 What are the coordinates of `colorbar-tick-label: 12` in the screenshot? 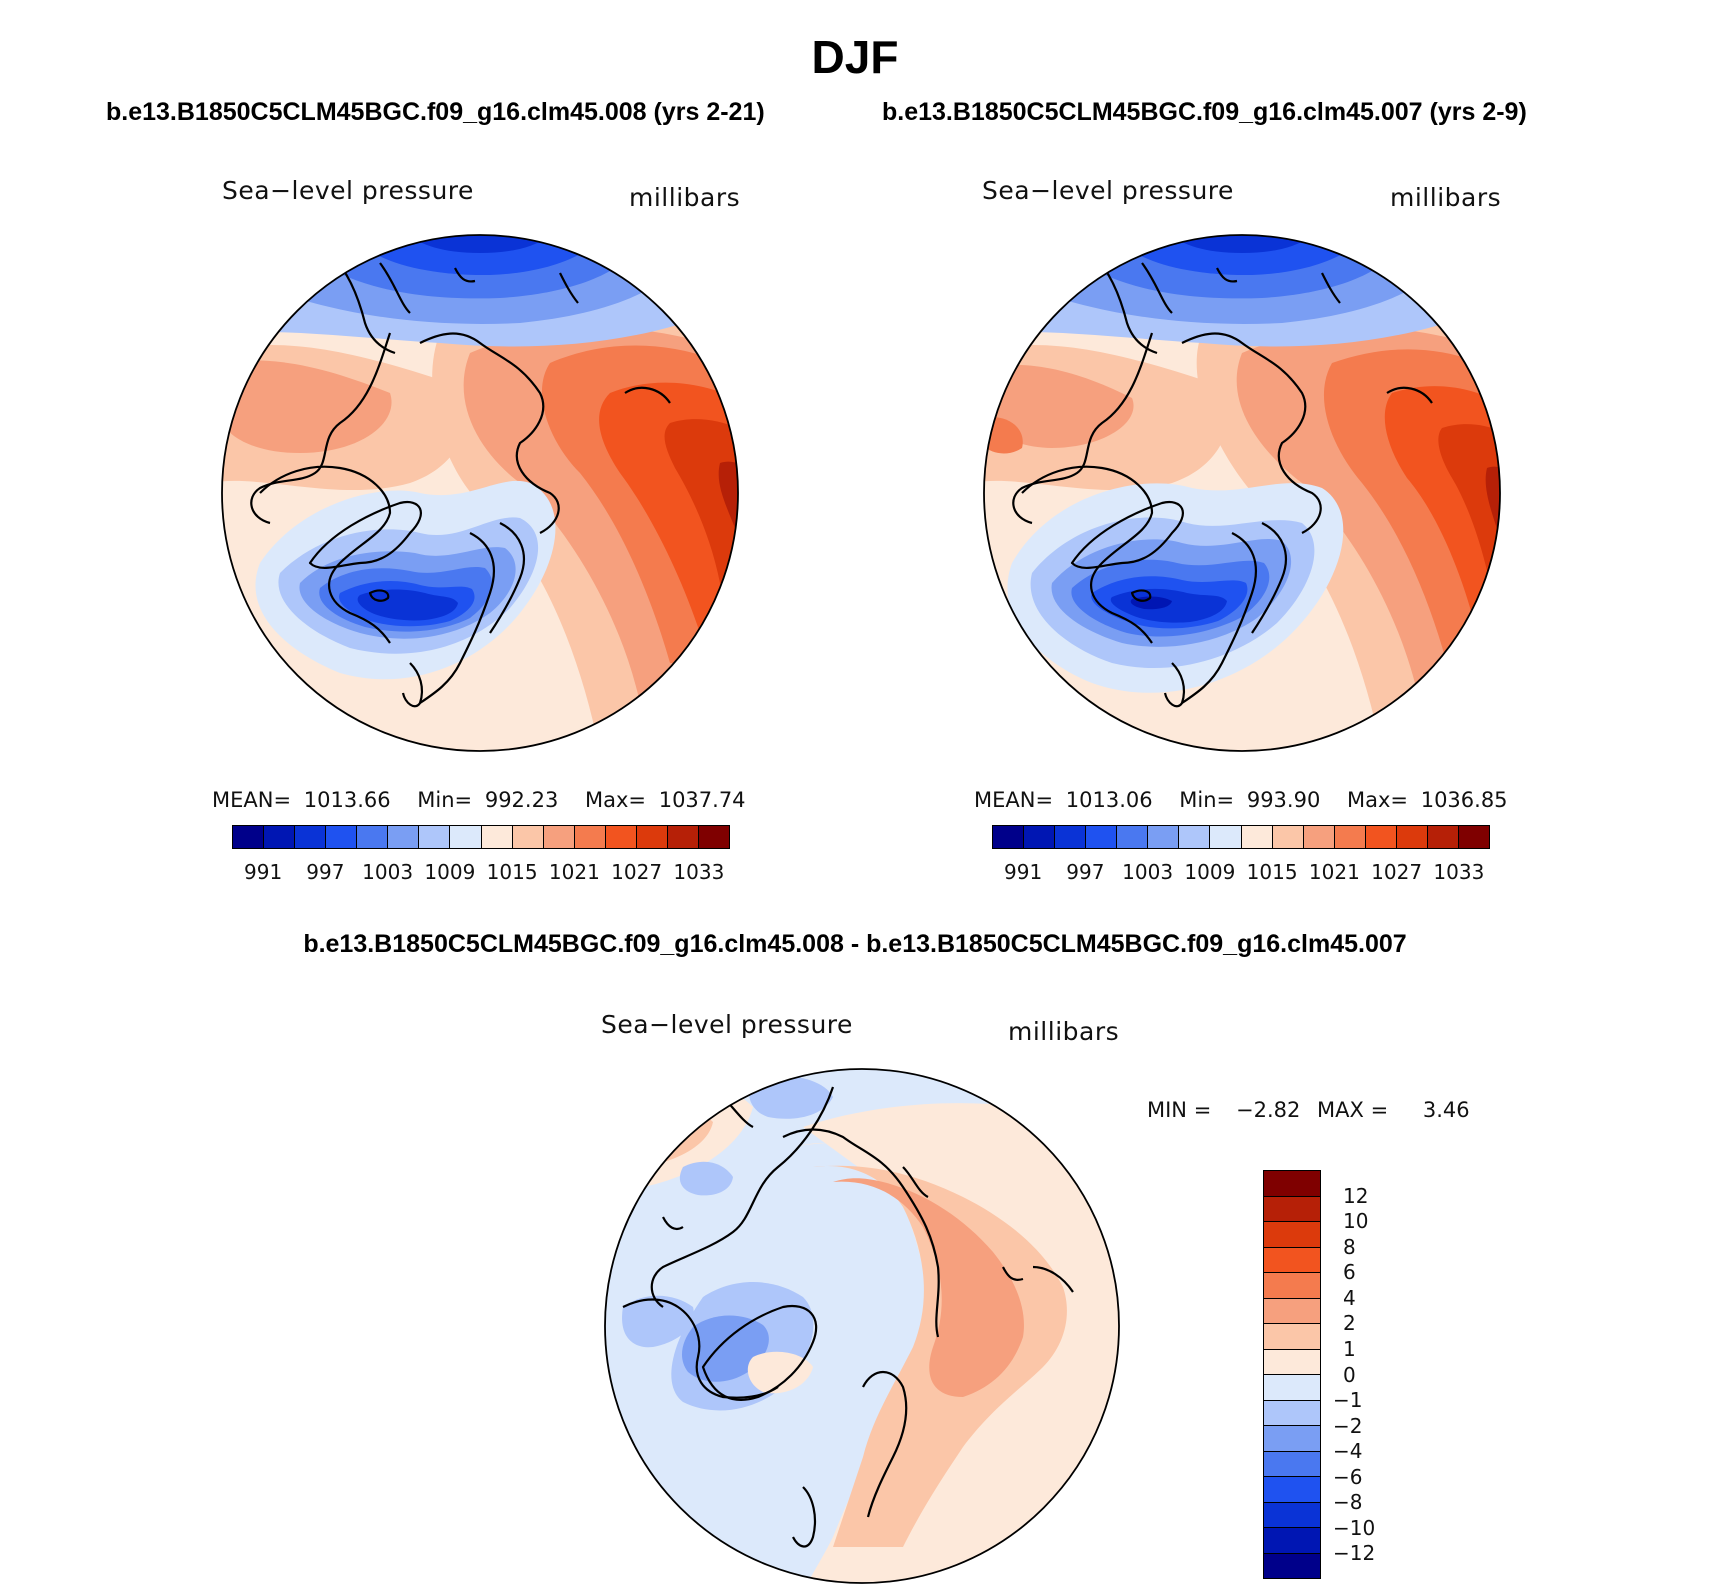 It's located at (1356, 1195).